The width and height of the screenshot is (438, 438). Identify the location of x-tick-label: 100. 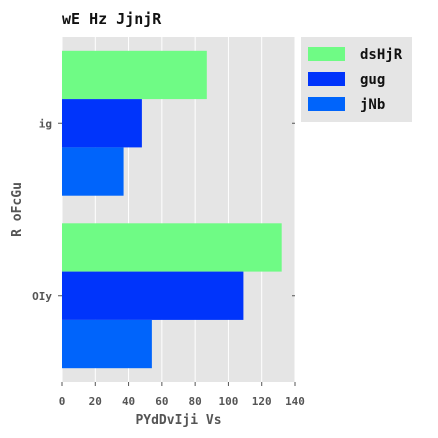
(228, 401).